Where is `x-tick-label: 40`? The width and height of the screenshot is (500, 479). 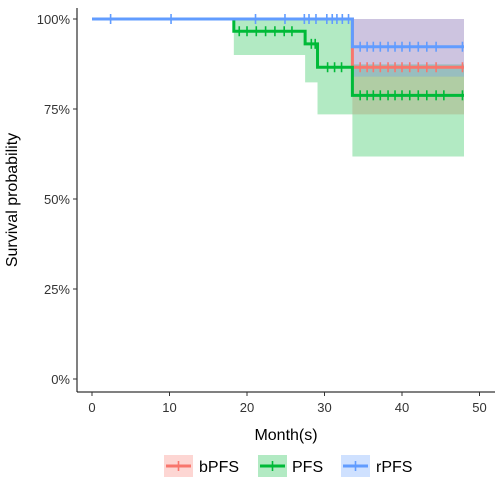
x-tick-label: 40 is located at coordinates (402, 407).